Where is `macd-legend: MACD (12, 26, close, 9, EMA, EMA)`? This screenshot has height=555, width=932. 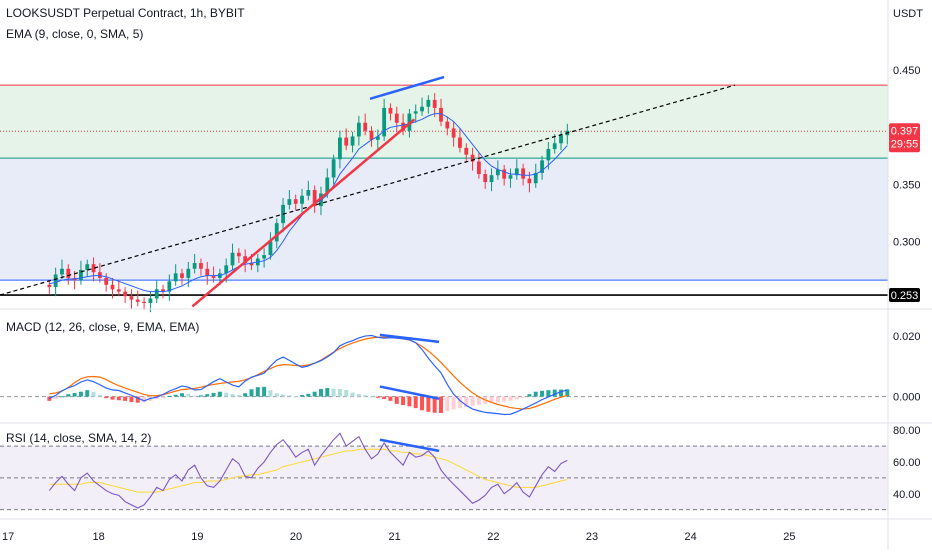
macd-legend: MACD (12, 26, close, 9, EMA, EMA) is located at coordinates (102, 327).